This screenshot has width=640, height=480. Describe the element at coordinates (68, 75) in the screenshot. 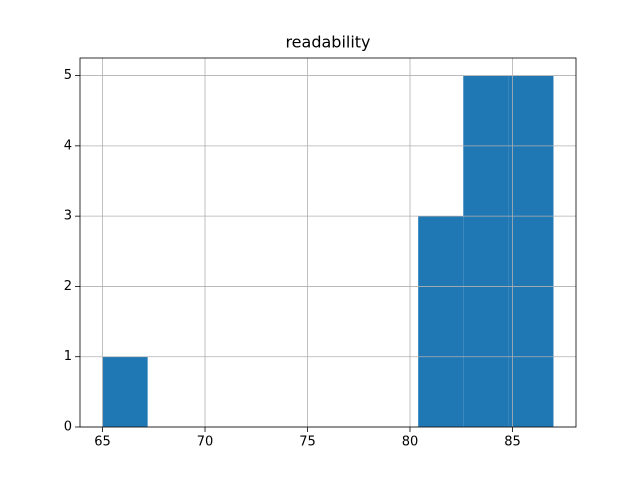

I see `y-tick-label: 5` at that location.